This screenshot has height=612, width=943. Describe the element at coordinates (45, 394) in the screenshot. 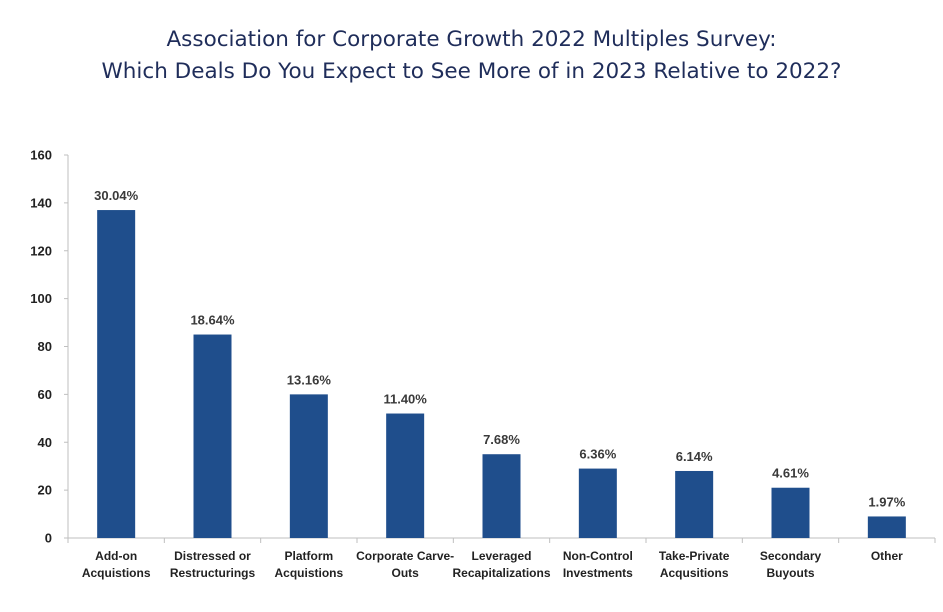

I see `y-tick-label: 60` at that location.